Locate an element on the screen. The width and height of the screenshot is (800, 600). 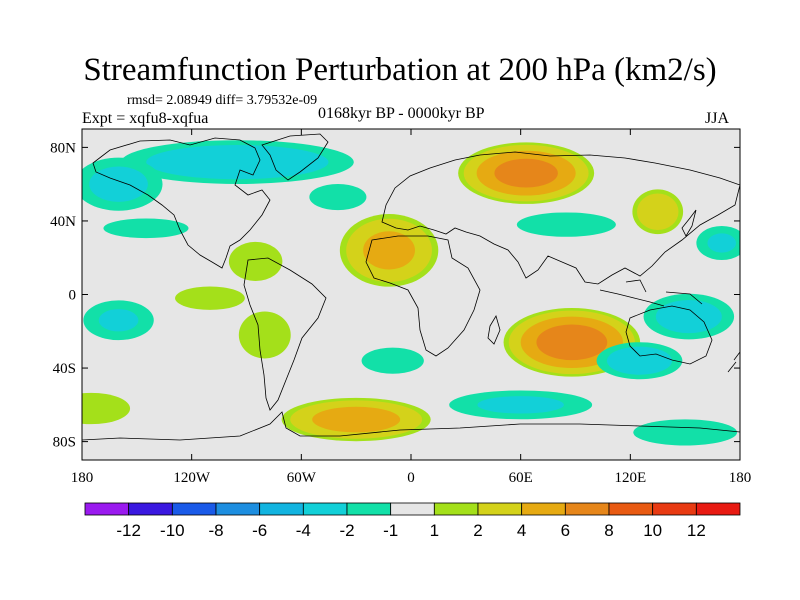
feature-south-east-pacific-positive is located at coordinates (106, 408).